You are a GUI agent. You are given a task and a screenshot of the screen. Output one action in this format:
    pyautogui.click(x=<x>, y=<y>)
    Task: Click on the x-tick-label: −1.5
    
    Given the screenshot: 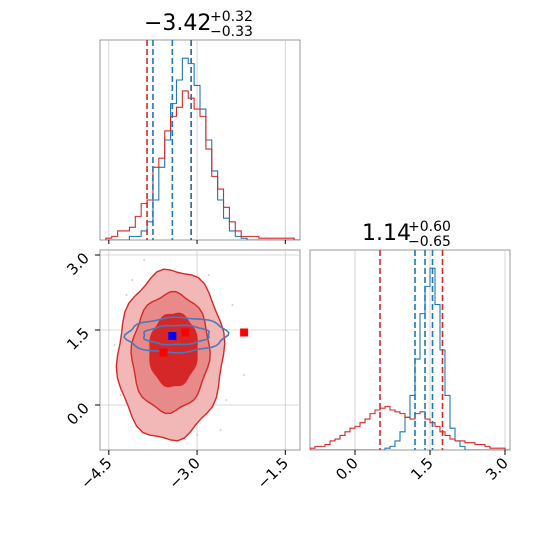 What is the action you would take?
    pyautogui.click(x=273, y=473)
    